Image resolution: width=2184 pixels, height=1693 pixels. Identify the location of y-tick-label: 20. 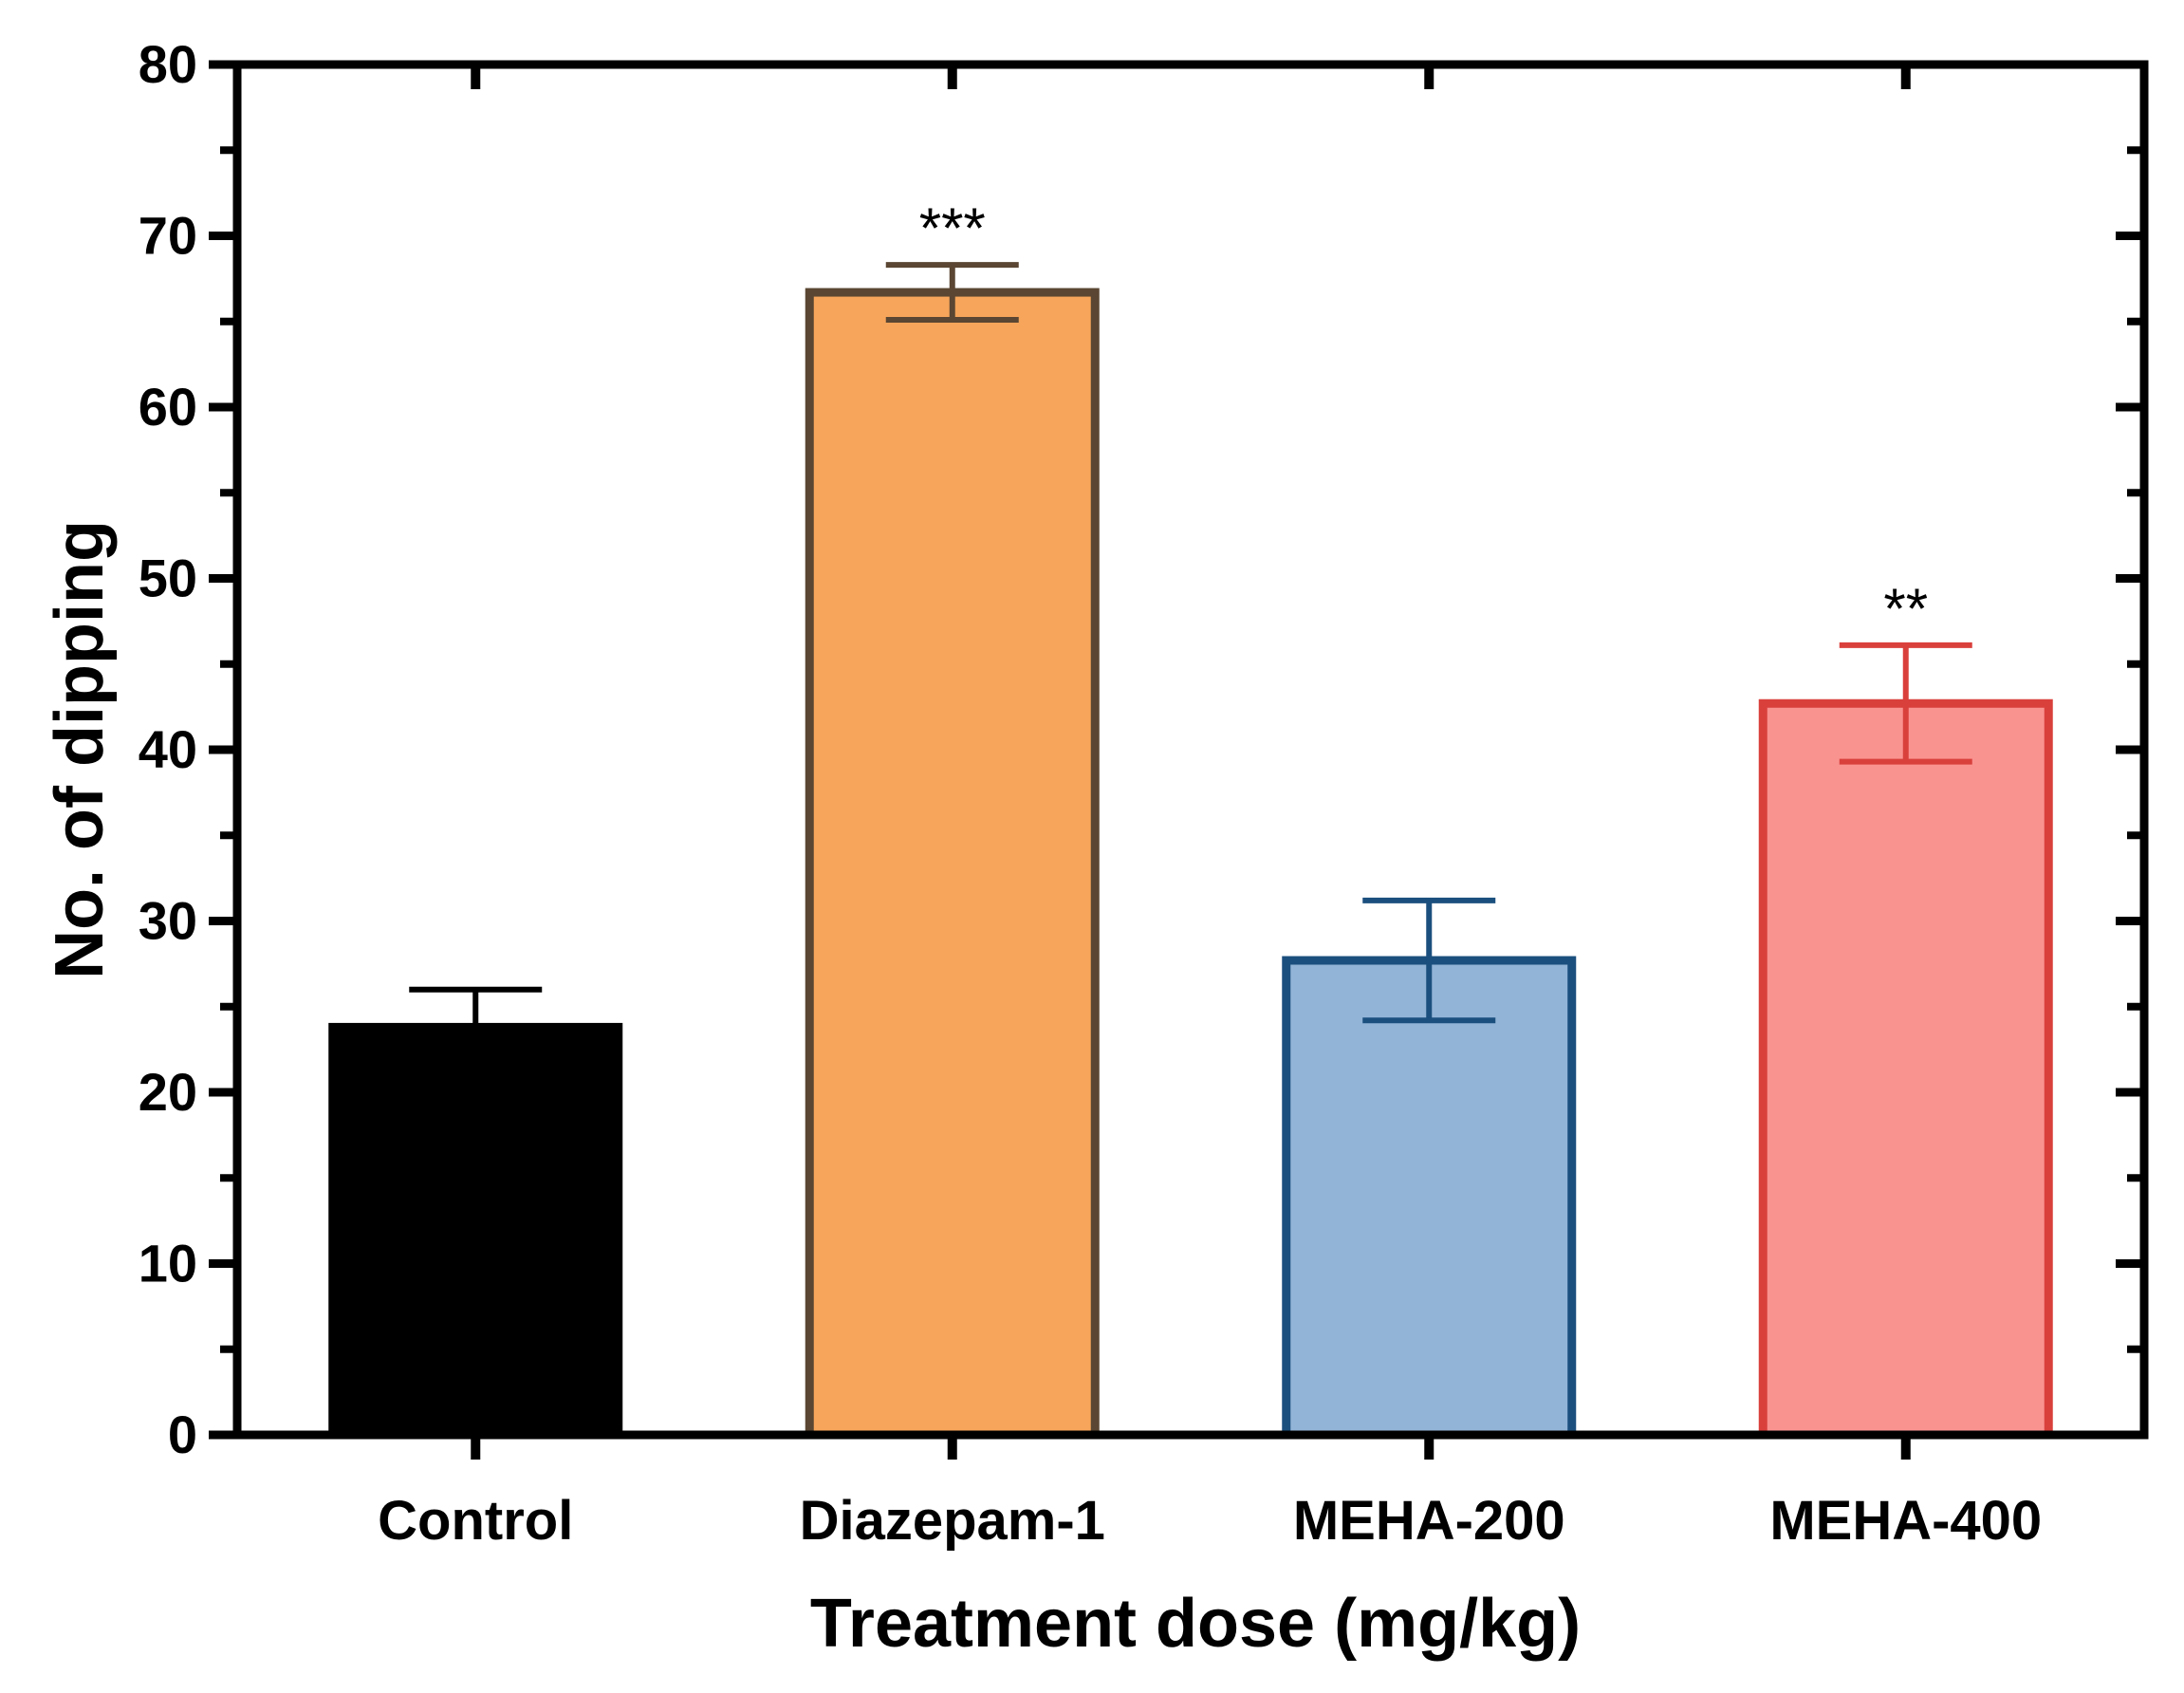
(168, 1092).